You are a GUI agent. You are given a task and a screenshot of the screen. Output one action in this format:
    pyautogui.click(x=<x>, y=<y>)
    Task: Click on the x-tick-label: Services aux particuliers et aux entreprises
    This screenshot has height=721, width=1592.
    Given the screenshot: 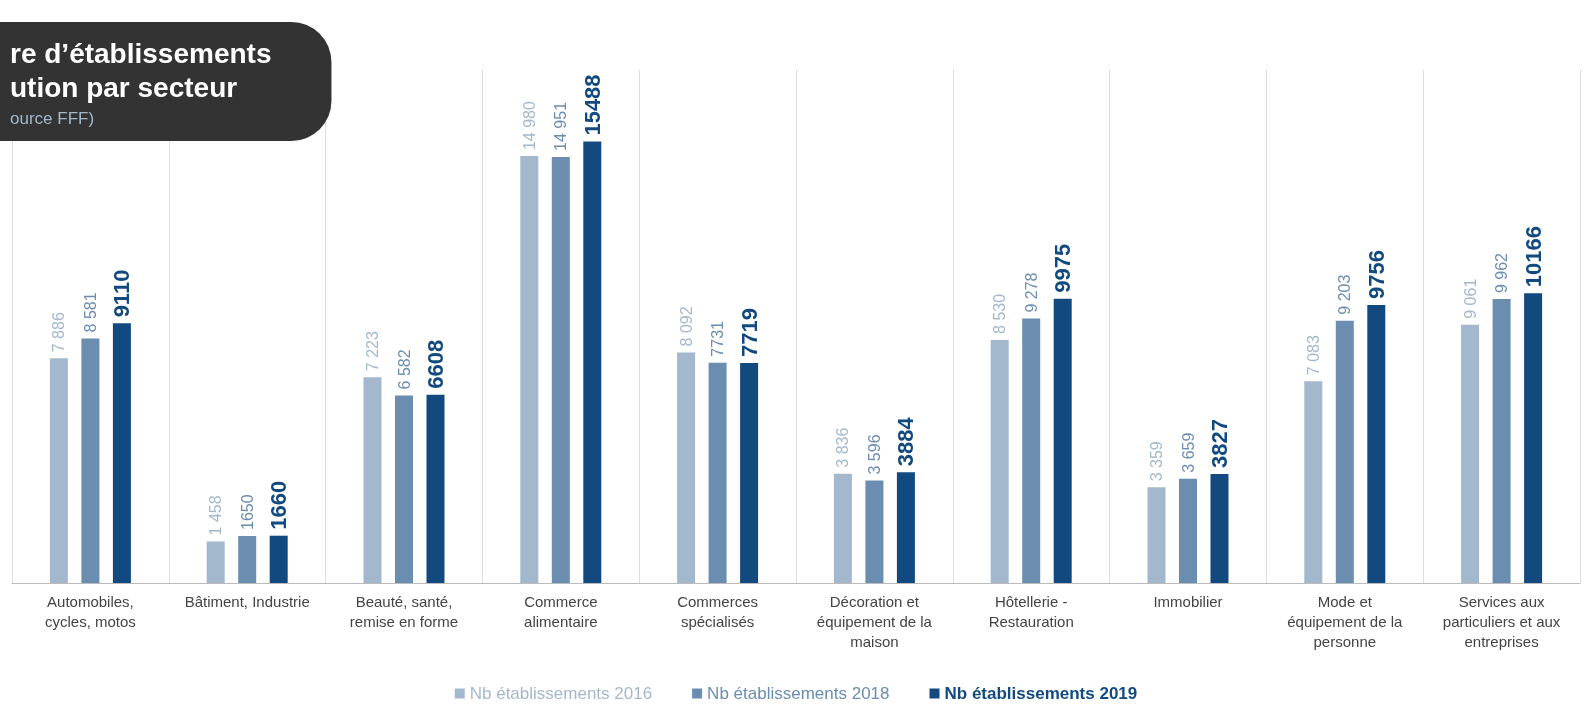 What is the action you would take?
    pyautogui.click(x=1501, y=621)
    